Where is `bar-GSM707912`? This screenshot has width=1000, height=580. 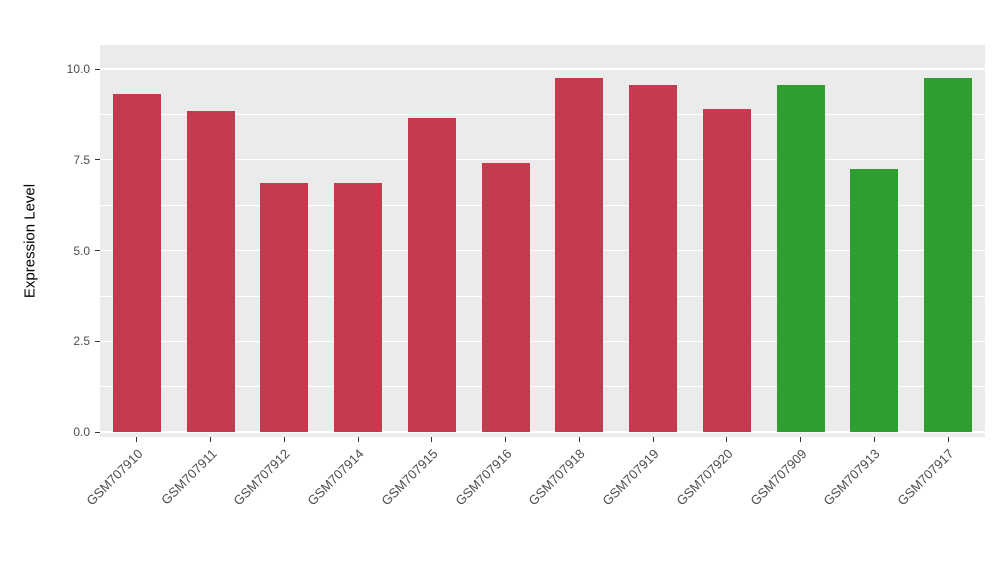 bar-GSM707912 is located at coordinates (284, 307).